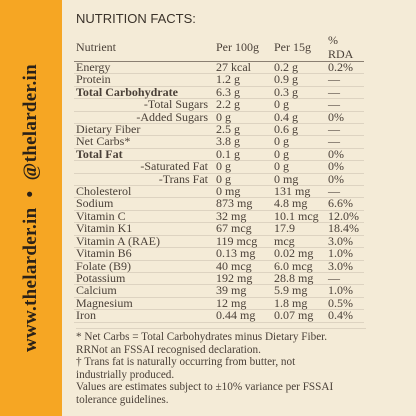 Image resolution: width=416 pixels, height=416 pixels. What do you see at coordinates (144, 93) in the screenshot?
I see `cell: Total Carbohydrate` at bounding box center [144, 93].